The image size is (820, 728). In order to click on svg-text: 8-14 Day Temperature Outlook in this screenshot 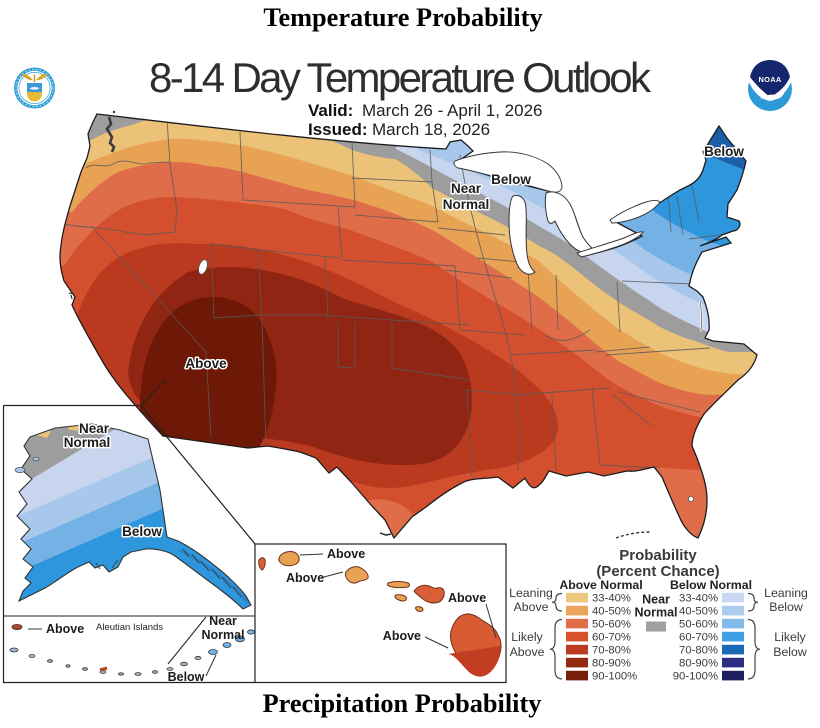, I will do `click(400, 77)`.